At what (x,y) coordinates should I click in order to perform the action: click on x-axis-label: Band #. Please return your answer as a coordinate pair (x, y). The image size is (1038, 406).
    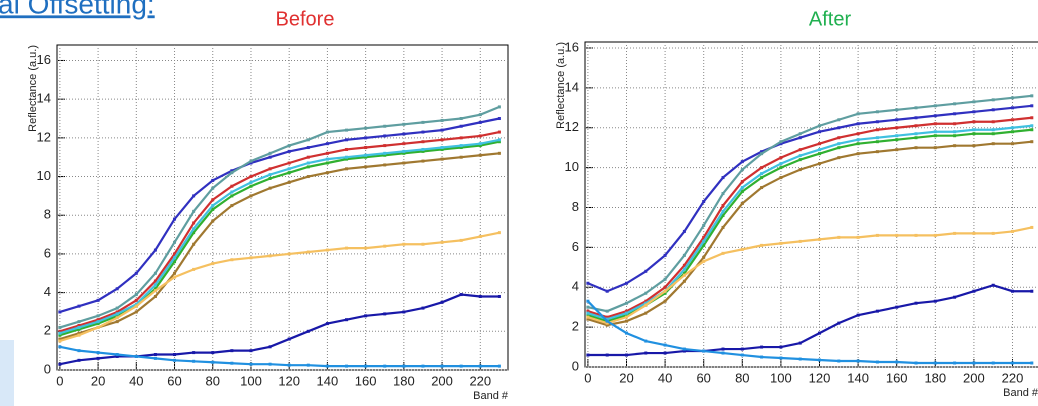
    Looking at the image, I should click on (1020, 393).